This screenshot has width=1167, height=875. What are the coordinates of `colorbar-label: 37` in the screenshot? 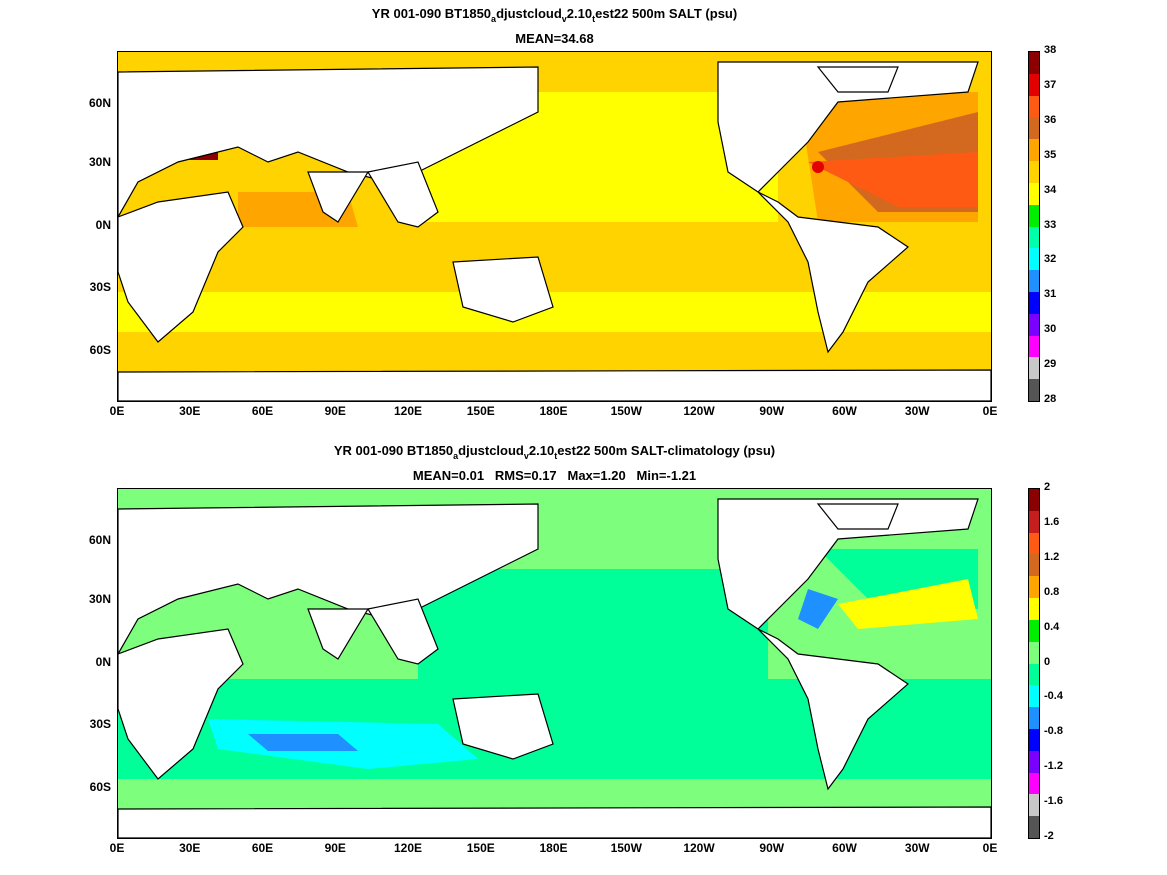 It's located at (1050, 84).